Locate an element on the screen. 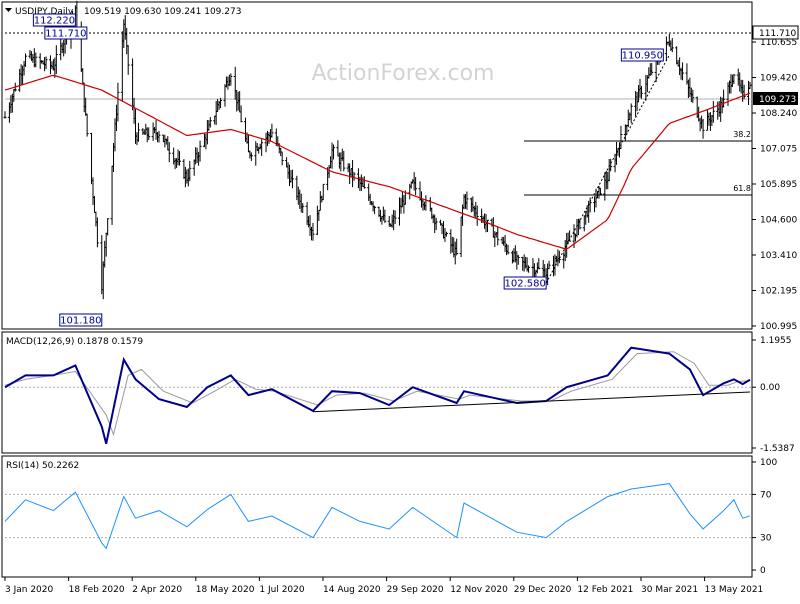  price-annotation-label: 110.950 is located at coordinates (642, 56).